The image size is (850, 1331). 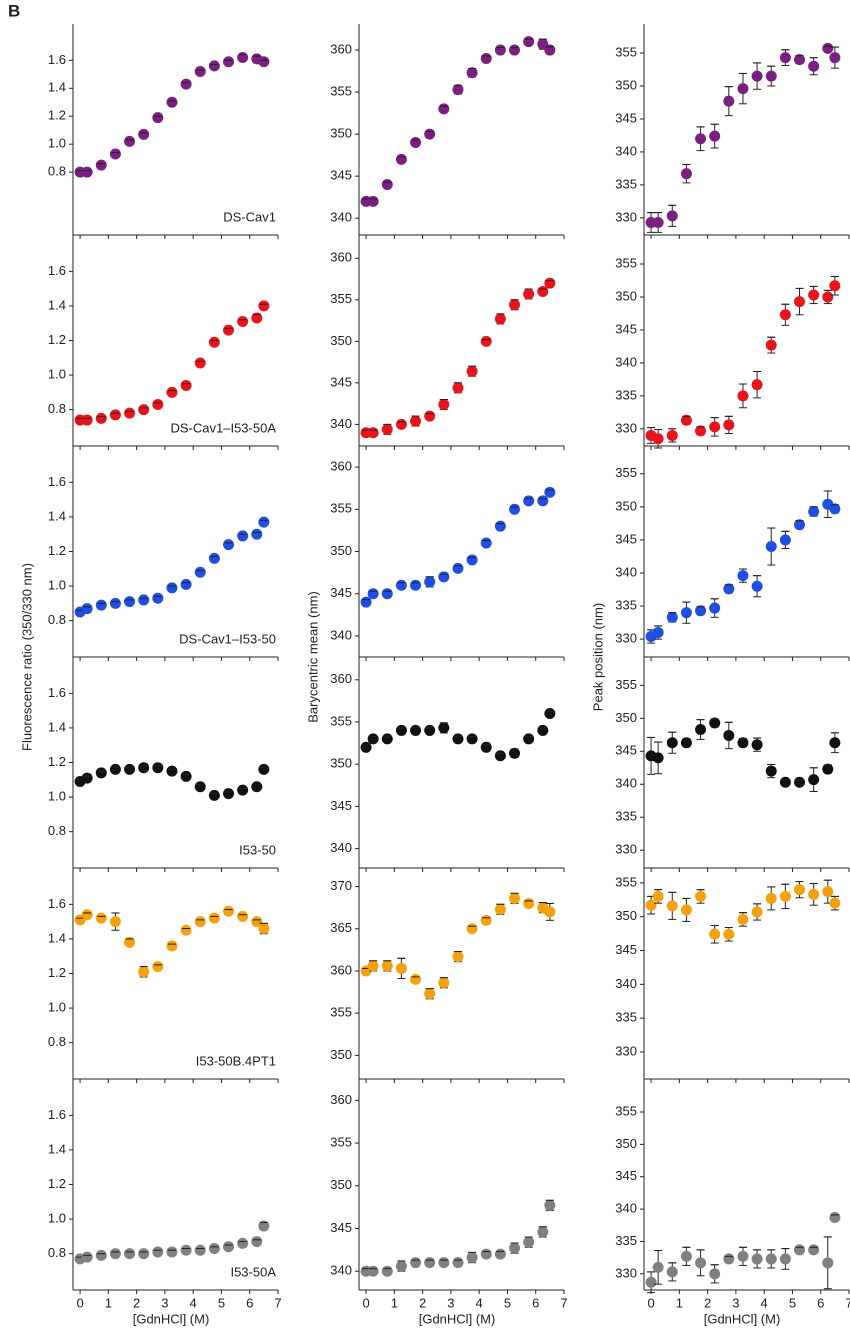 I want to click on x-axis-label: [GdnHCl] (M), so click(x=457, y=1318).